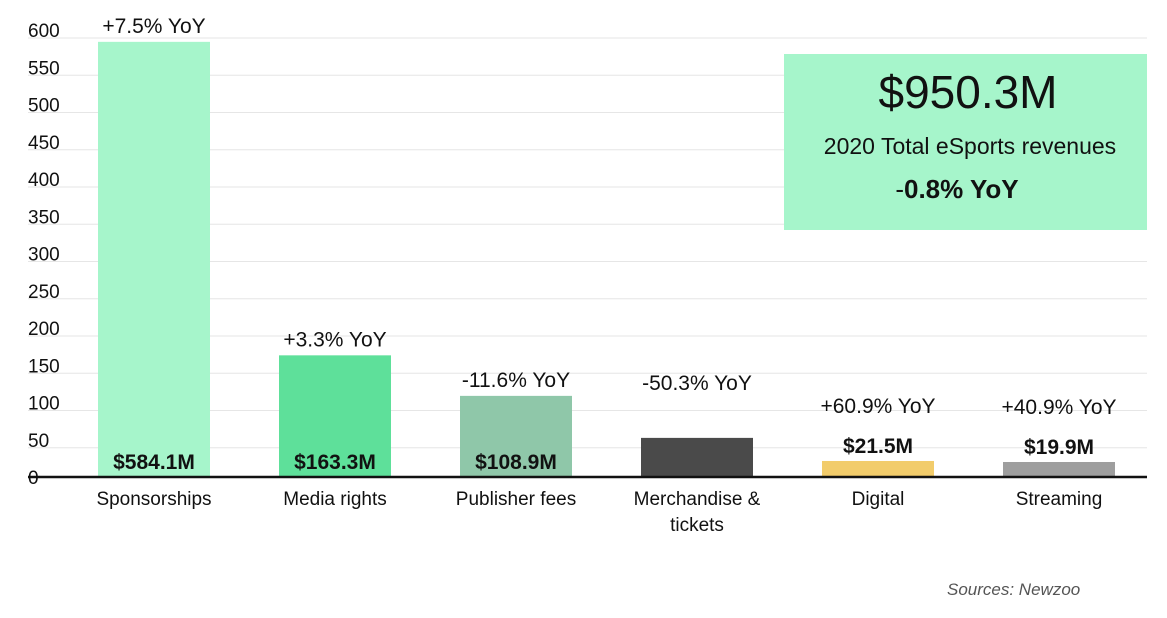 This screenshot has width=1167, height=618. I want to click on y-tick-label: 300, so click(44, 255).